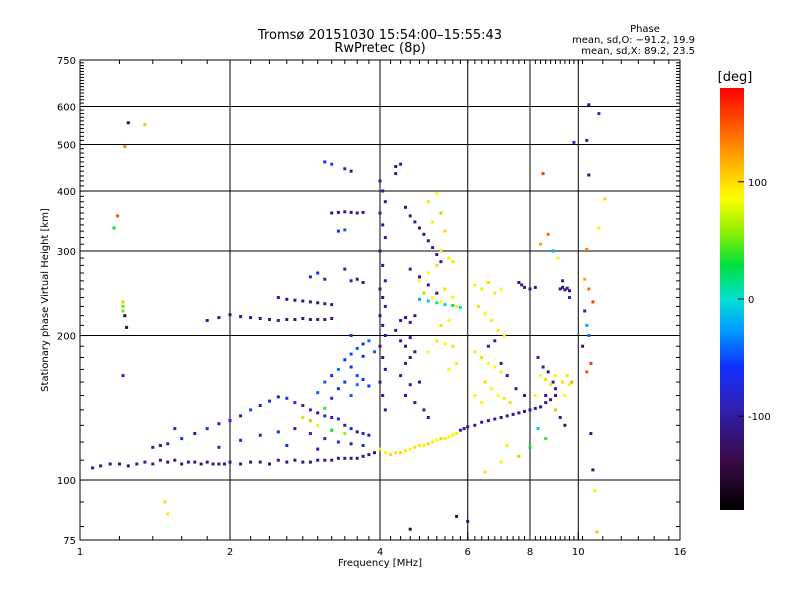 The image size is (800, 600). What do you see at coordinates (45, 300) in the screenshot?
I see `y-axis-label: Stationary phase Virtual Height [km]` at bounding box center [45, 300].